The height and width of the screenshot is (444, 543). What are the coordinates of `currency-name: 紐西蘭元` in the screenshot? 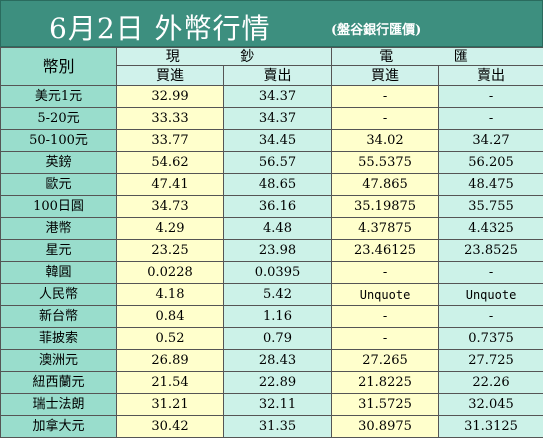 It's located at (58, 382).